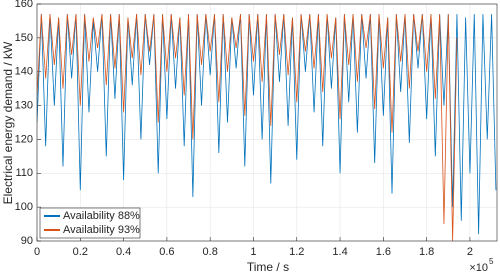  What do you see at coordinates (296, 252) in the screenshot?
I see `x-tick-label: 1.2` at bounding box center [296, 252].